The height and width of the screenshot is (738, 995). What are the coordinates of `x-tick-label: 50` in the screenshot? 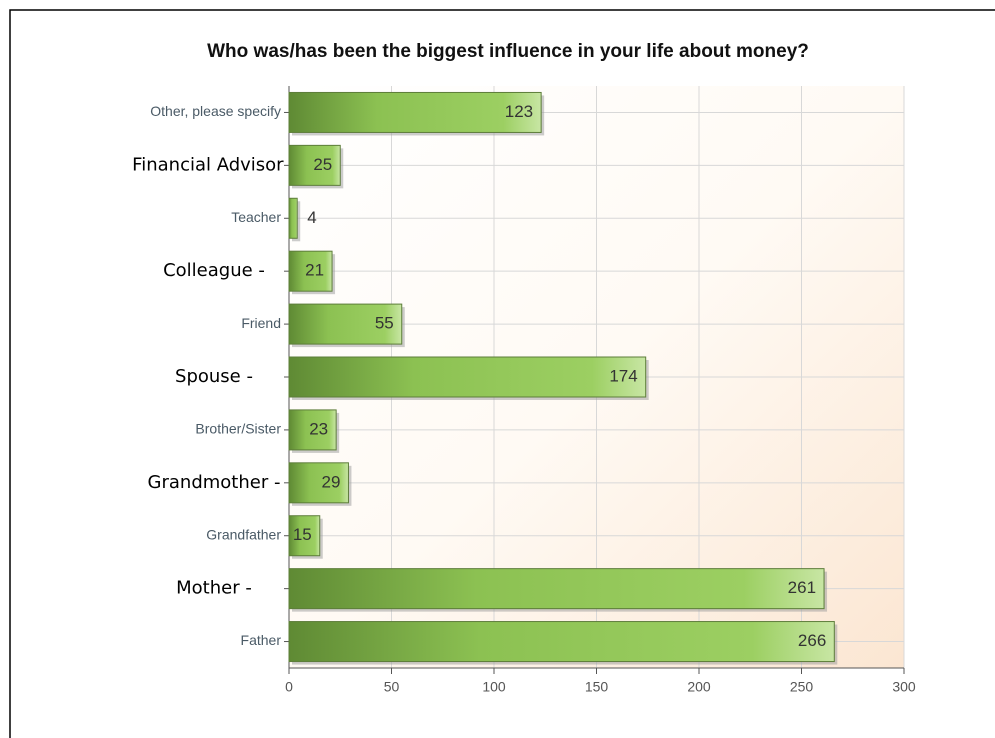 It's located at (392, 687).